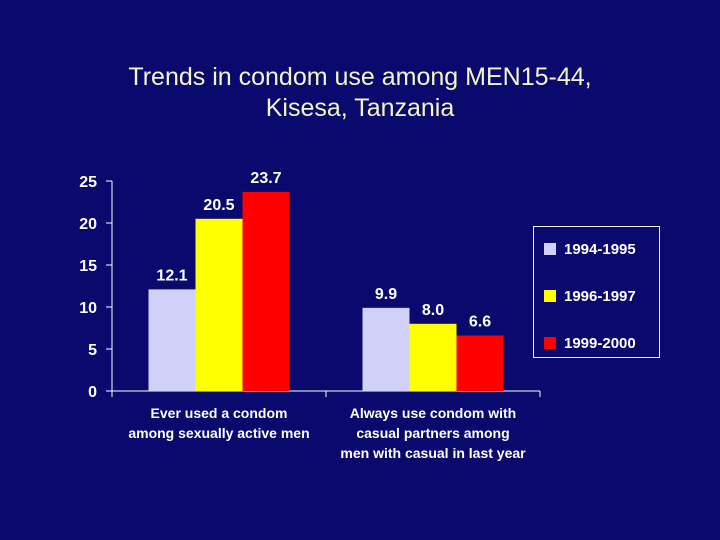 This screenshot has width=720, height=540. Describe the element at coordinates (433, 413) in the screenshot. I see `x-category-label: Always use condom with` at that location.